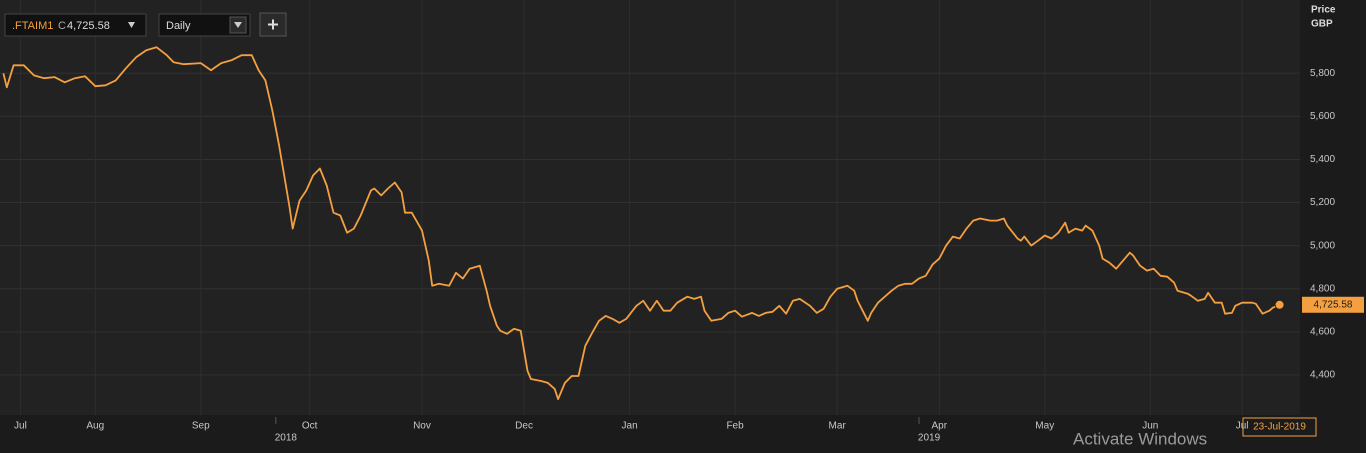 The width and height of the screenshot is (1366, 453). Describe the element at coordinates (286, 438) in the screenshot. I see `x-year-label: 2018` at that location.